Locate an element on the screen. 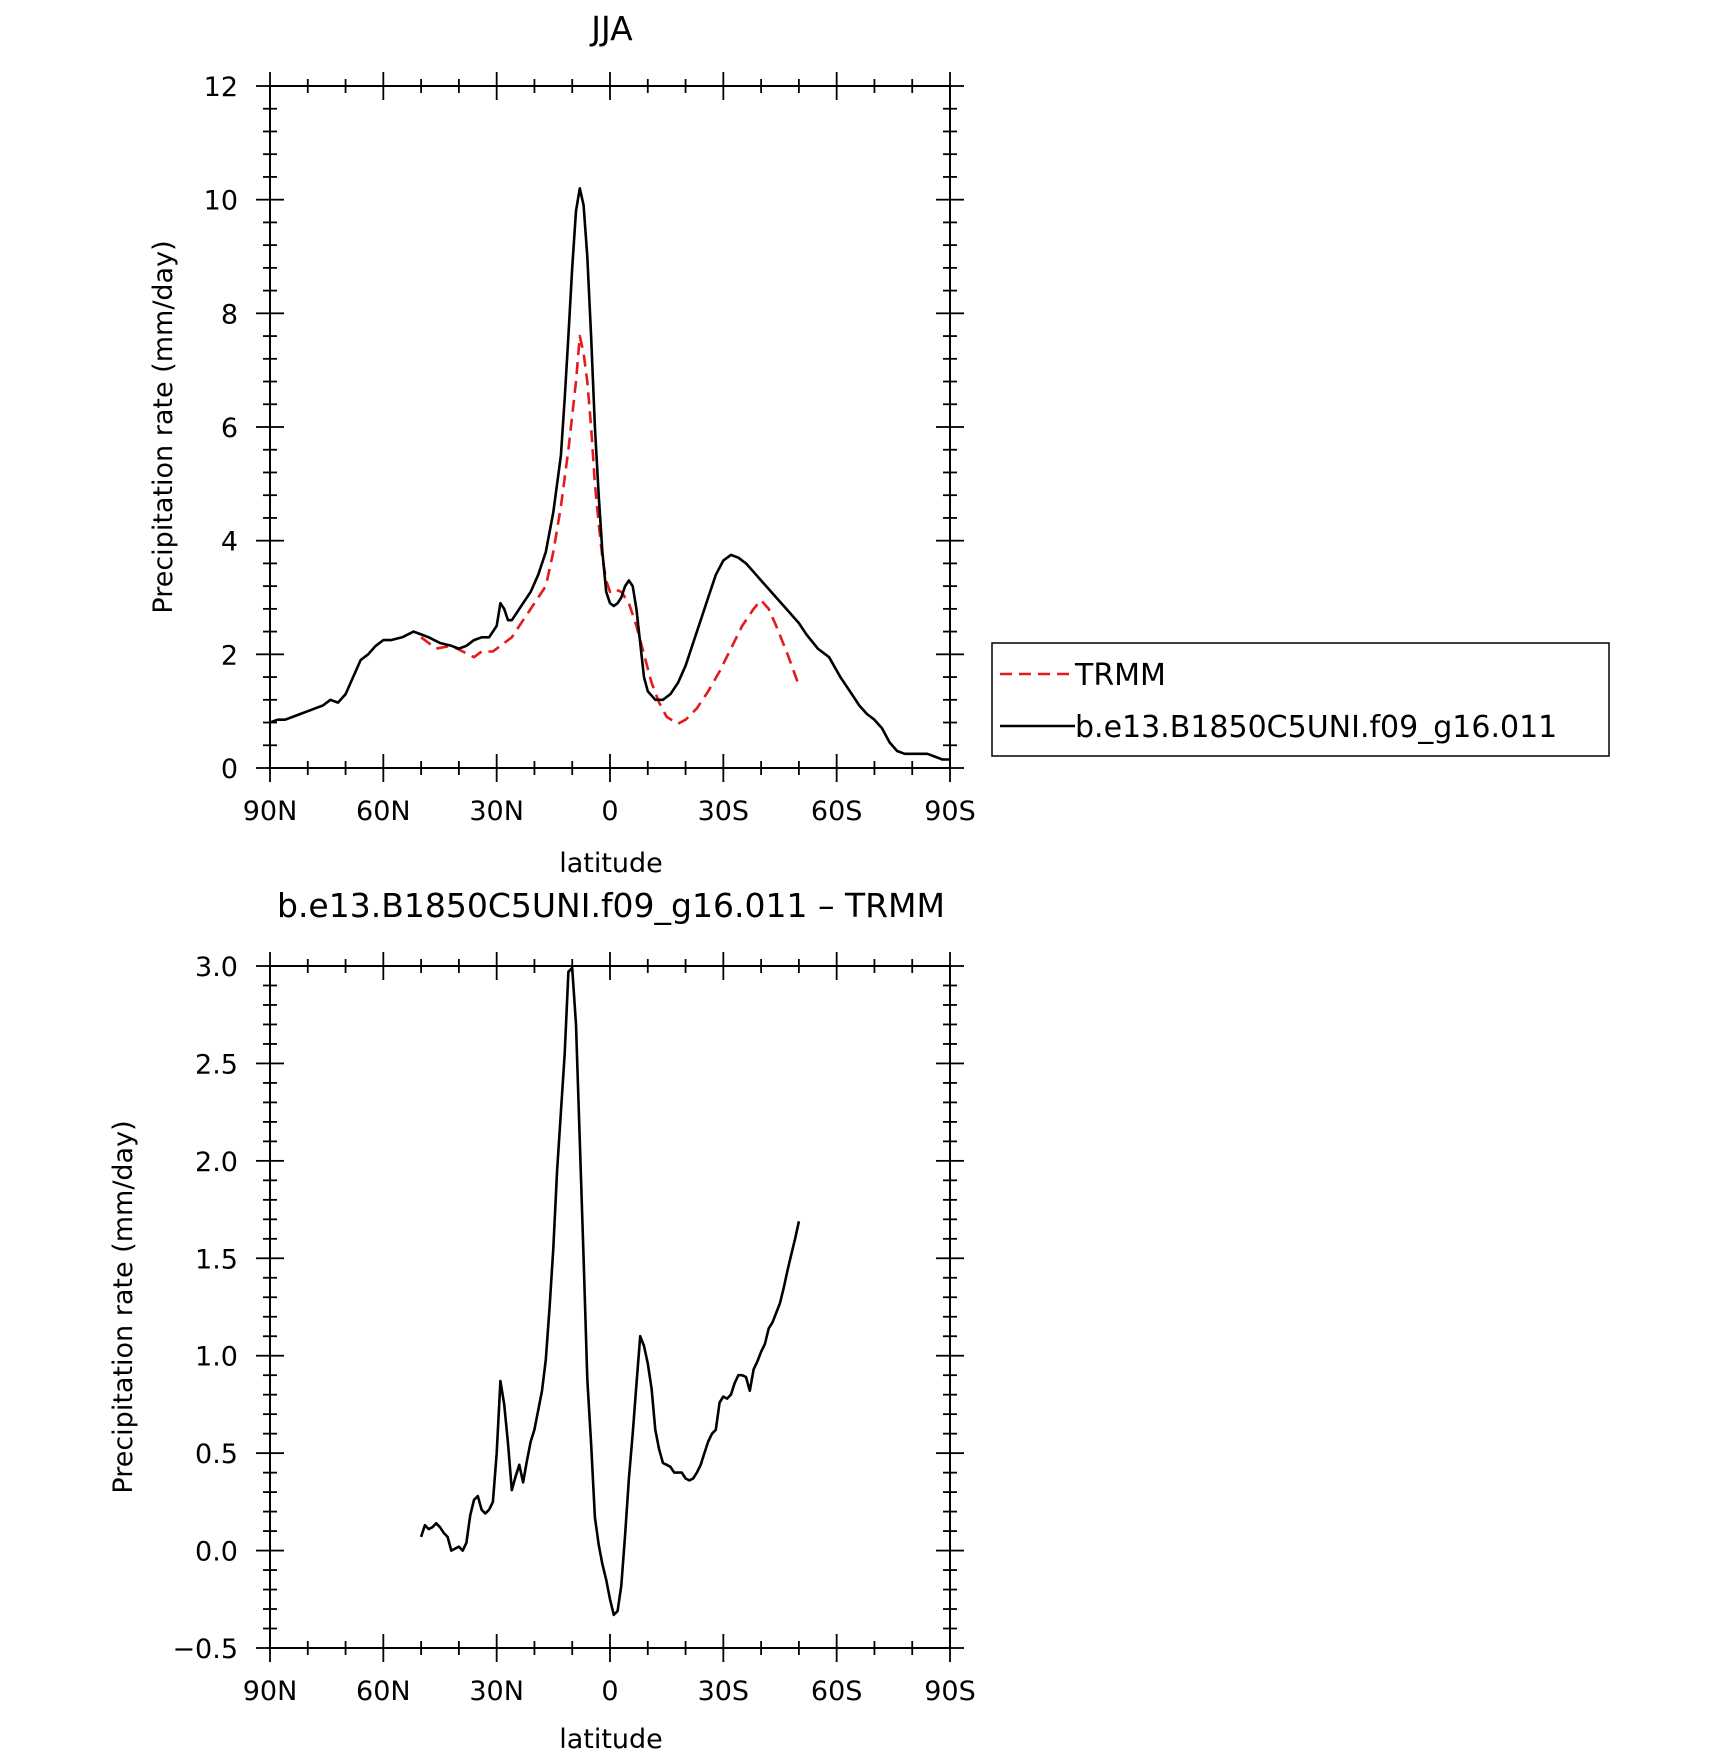 The image size is (1710, 1756). top-y-tick-label: 12 is located at coordinates (221, 87).